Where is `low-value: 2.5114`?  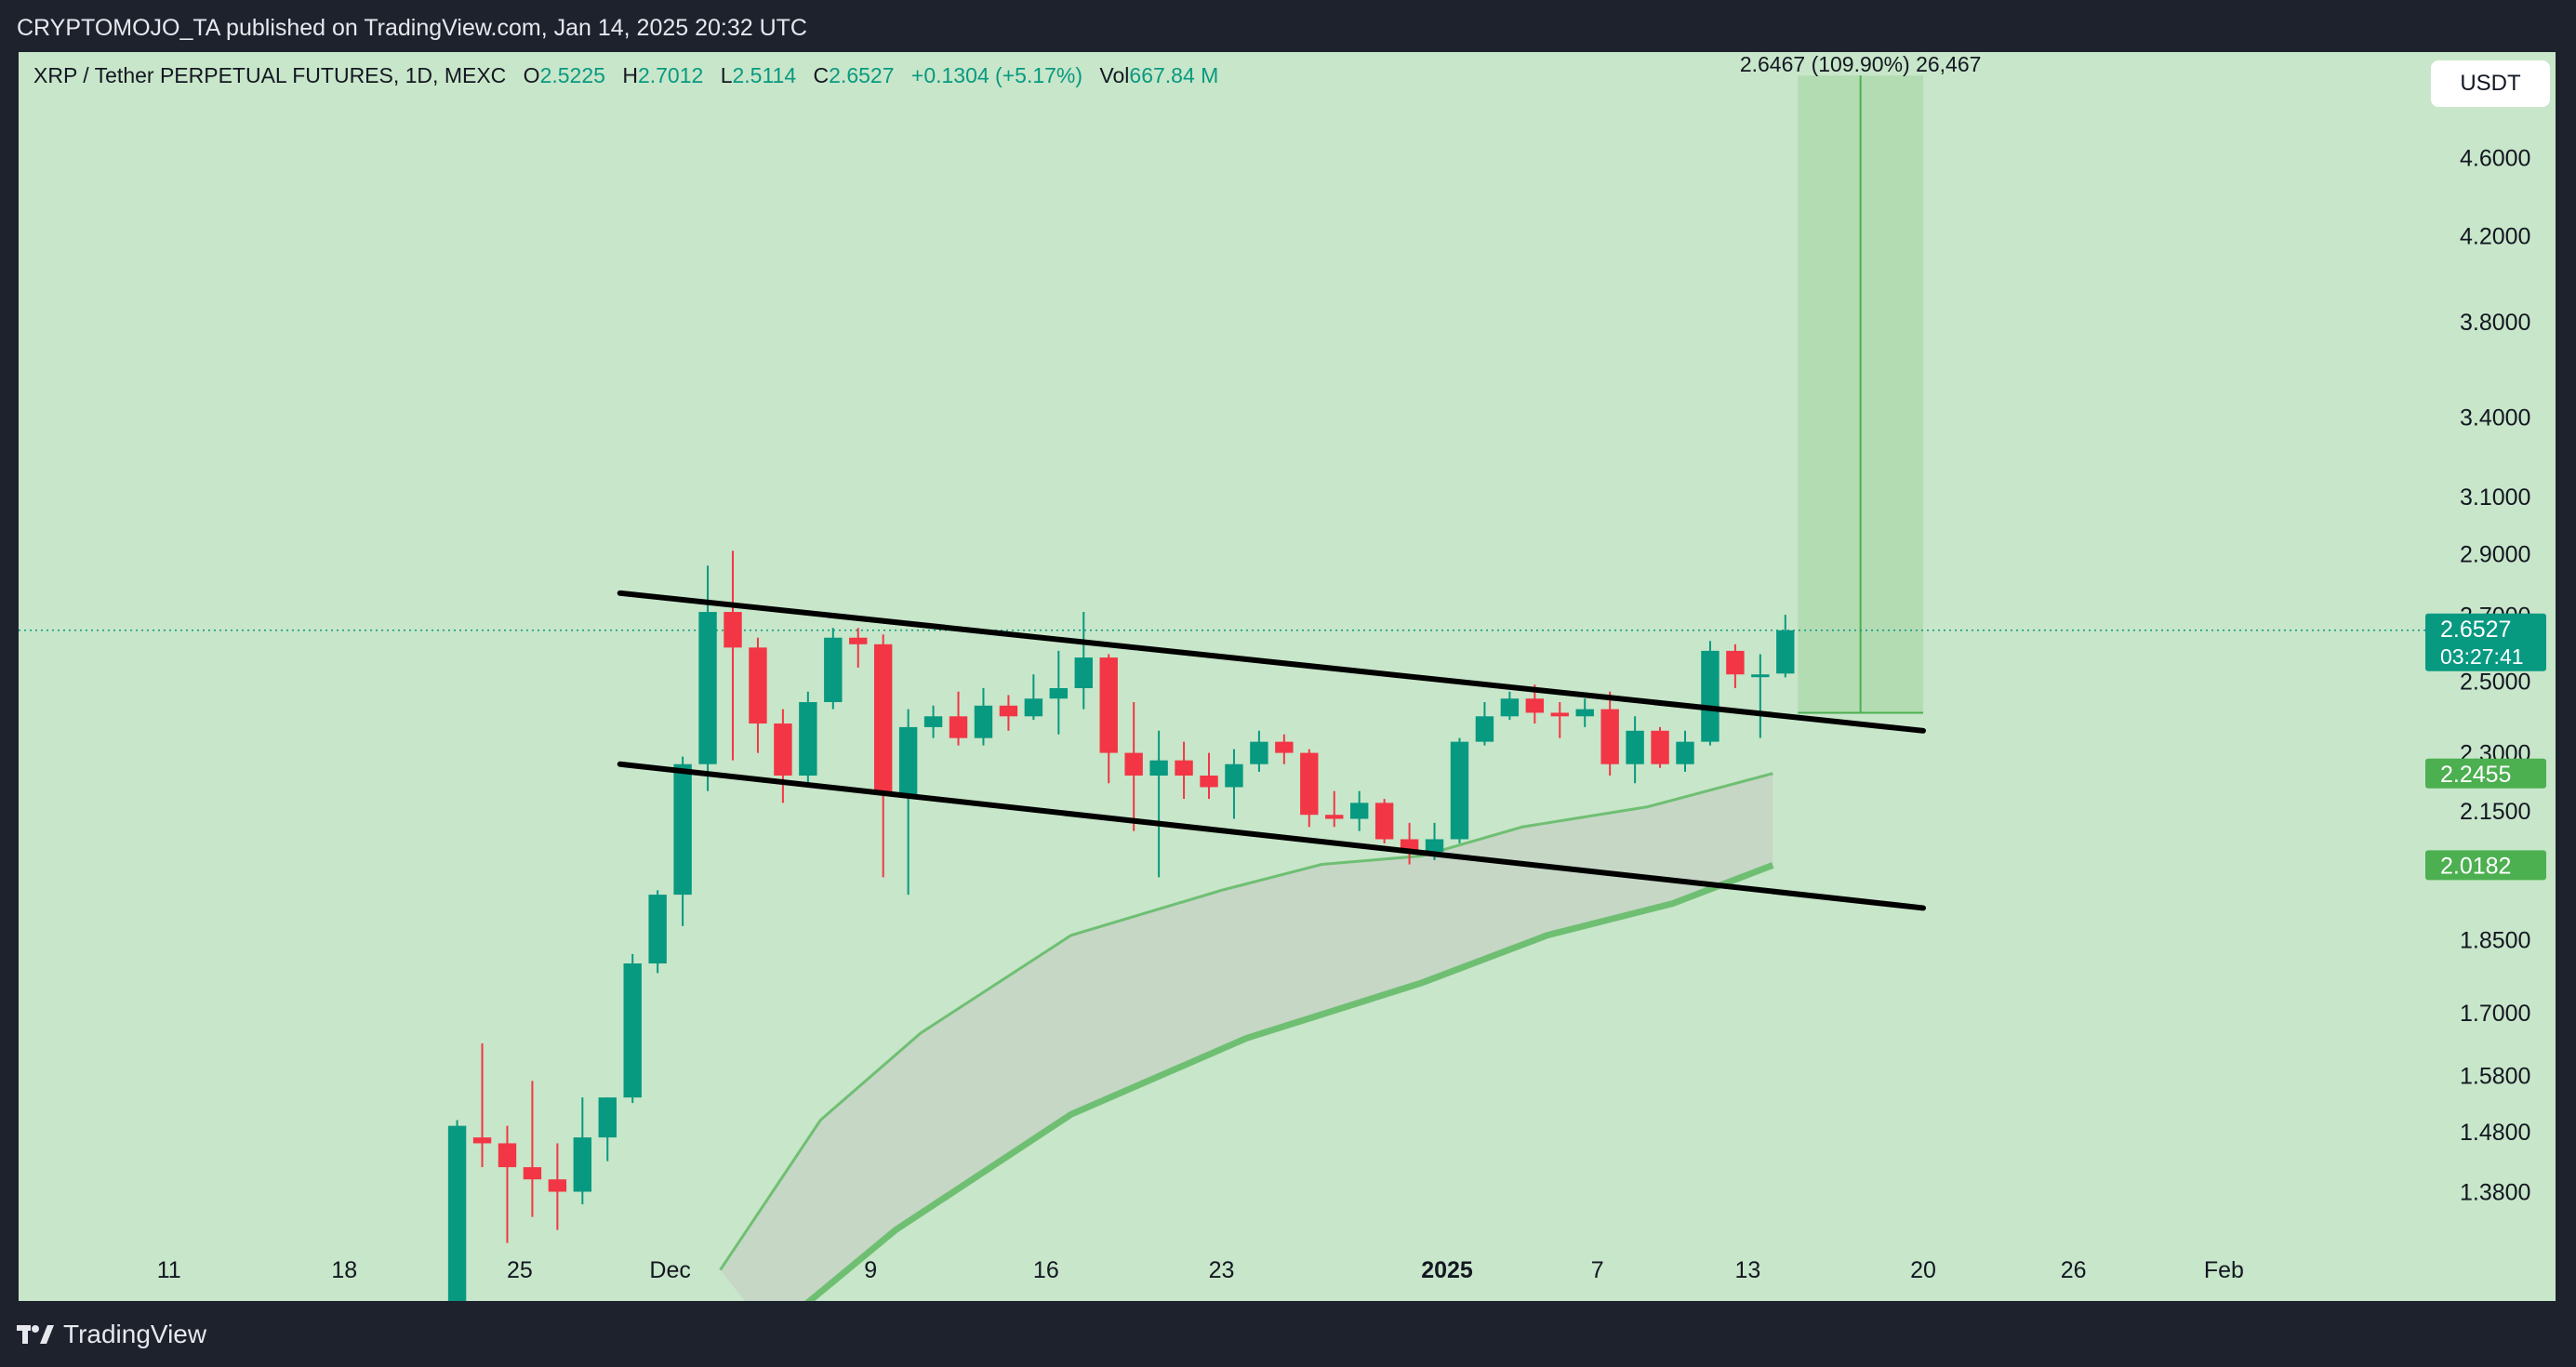
low-value: 2.5114 is located at coordinates (764, 75).